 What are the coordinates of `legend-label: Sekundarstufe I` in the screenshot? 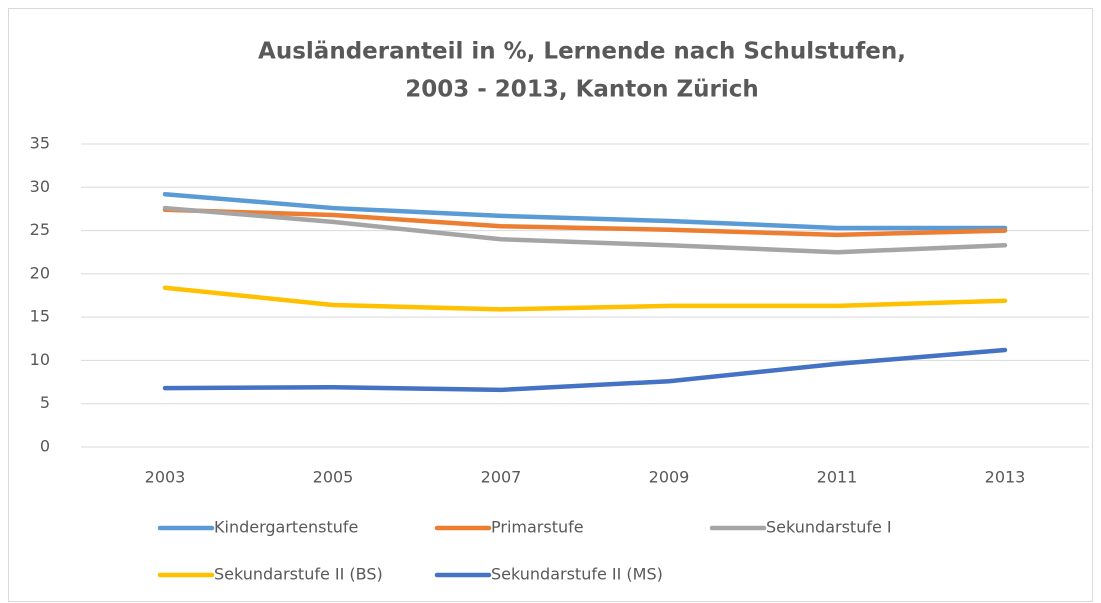 It's located at (829, 527).